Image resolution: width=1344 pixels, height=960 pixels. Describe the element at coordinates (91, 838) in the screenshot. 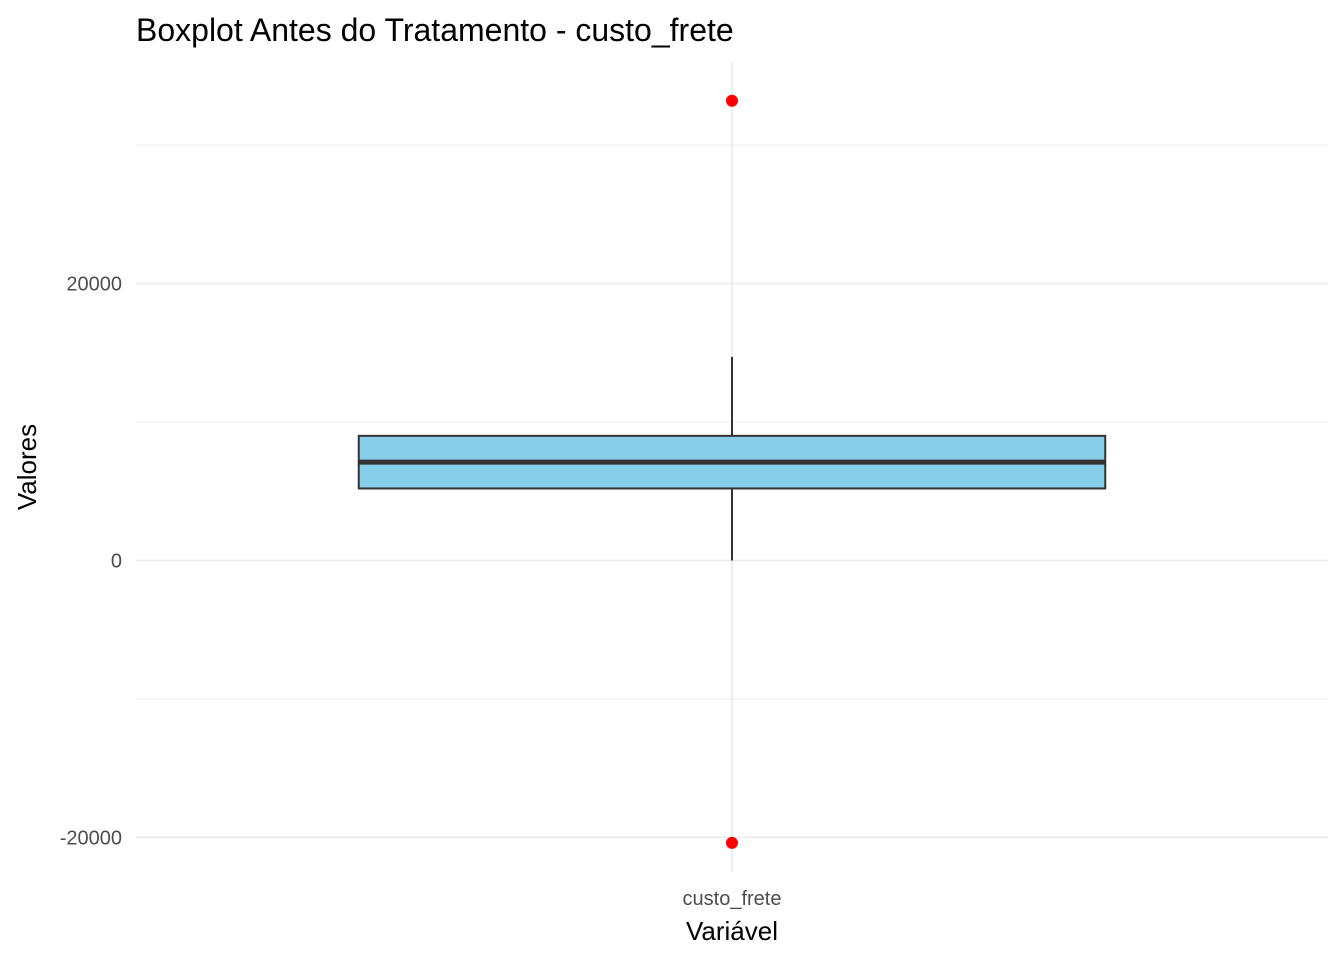

I see `y-tick-label: -20000` at that location.